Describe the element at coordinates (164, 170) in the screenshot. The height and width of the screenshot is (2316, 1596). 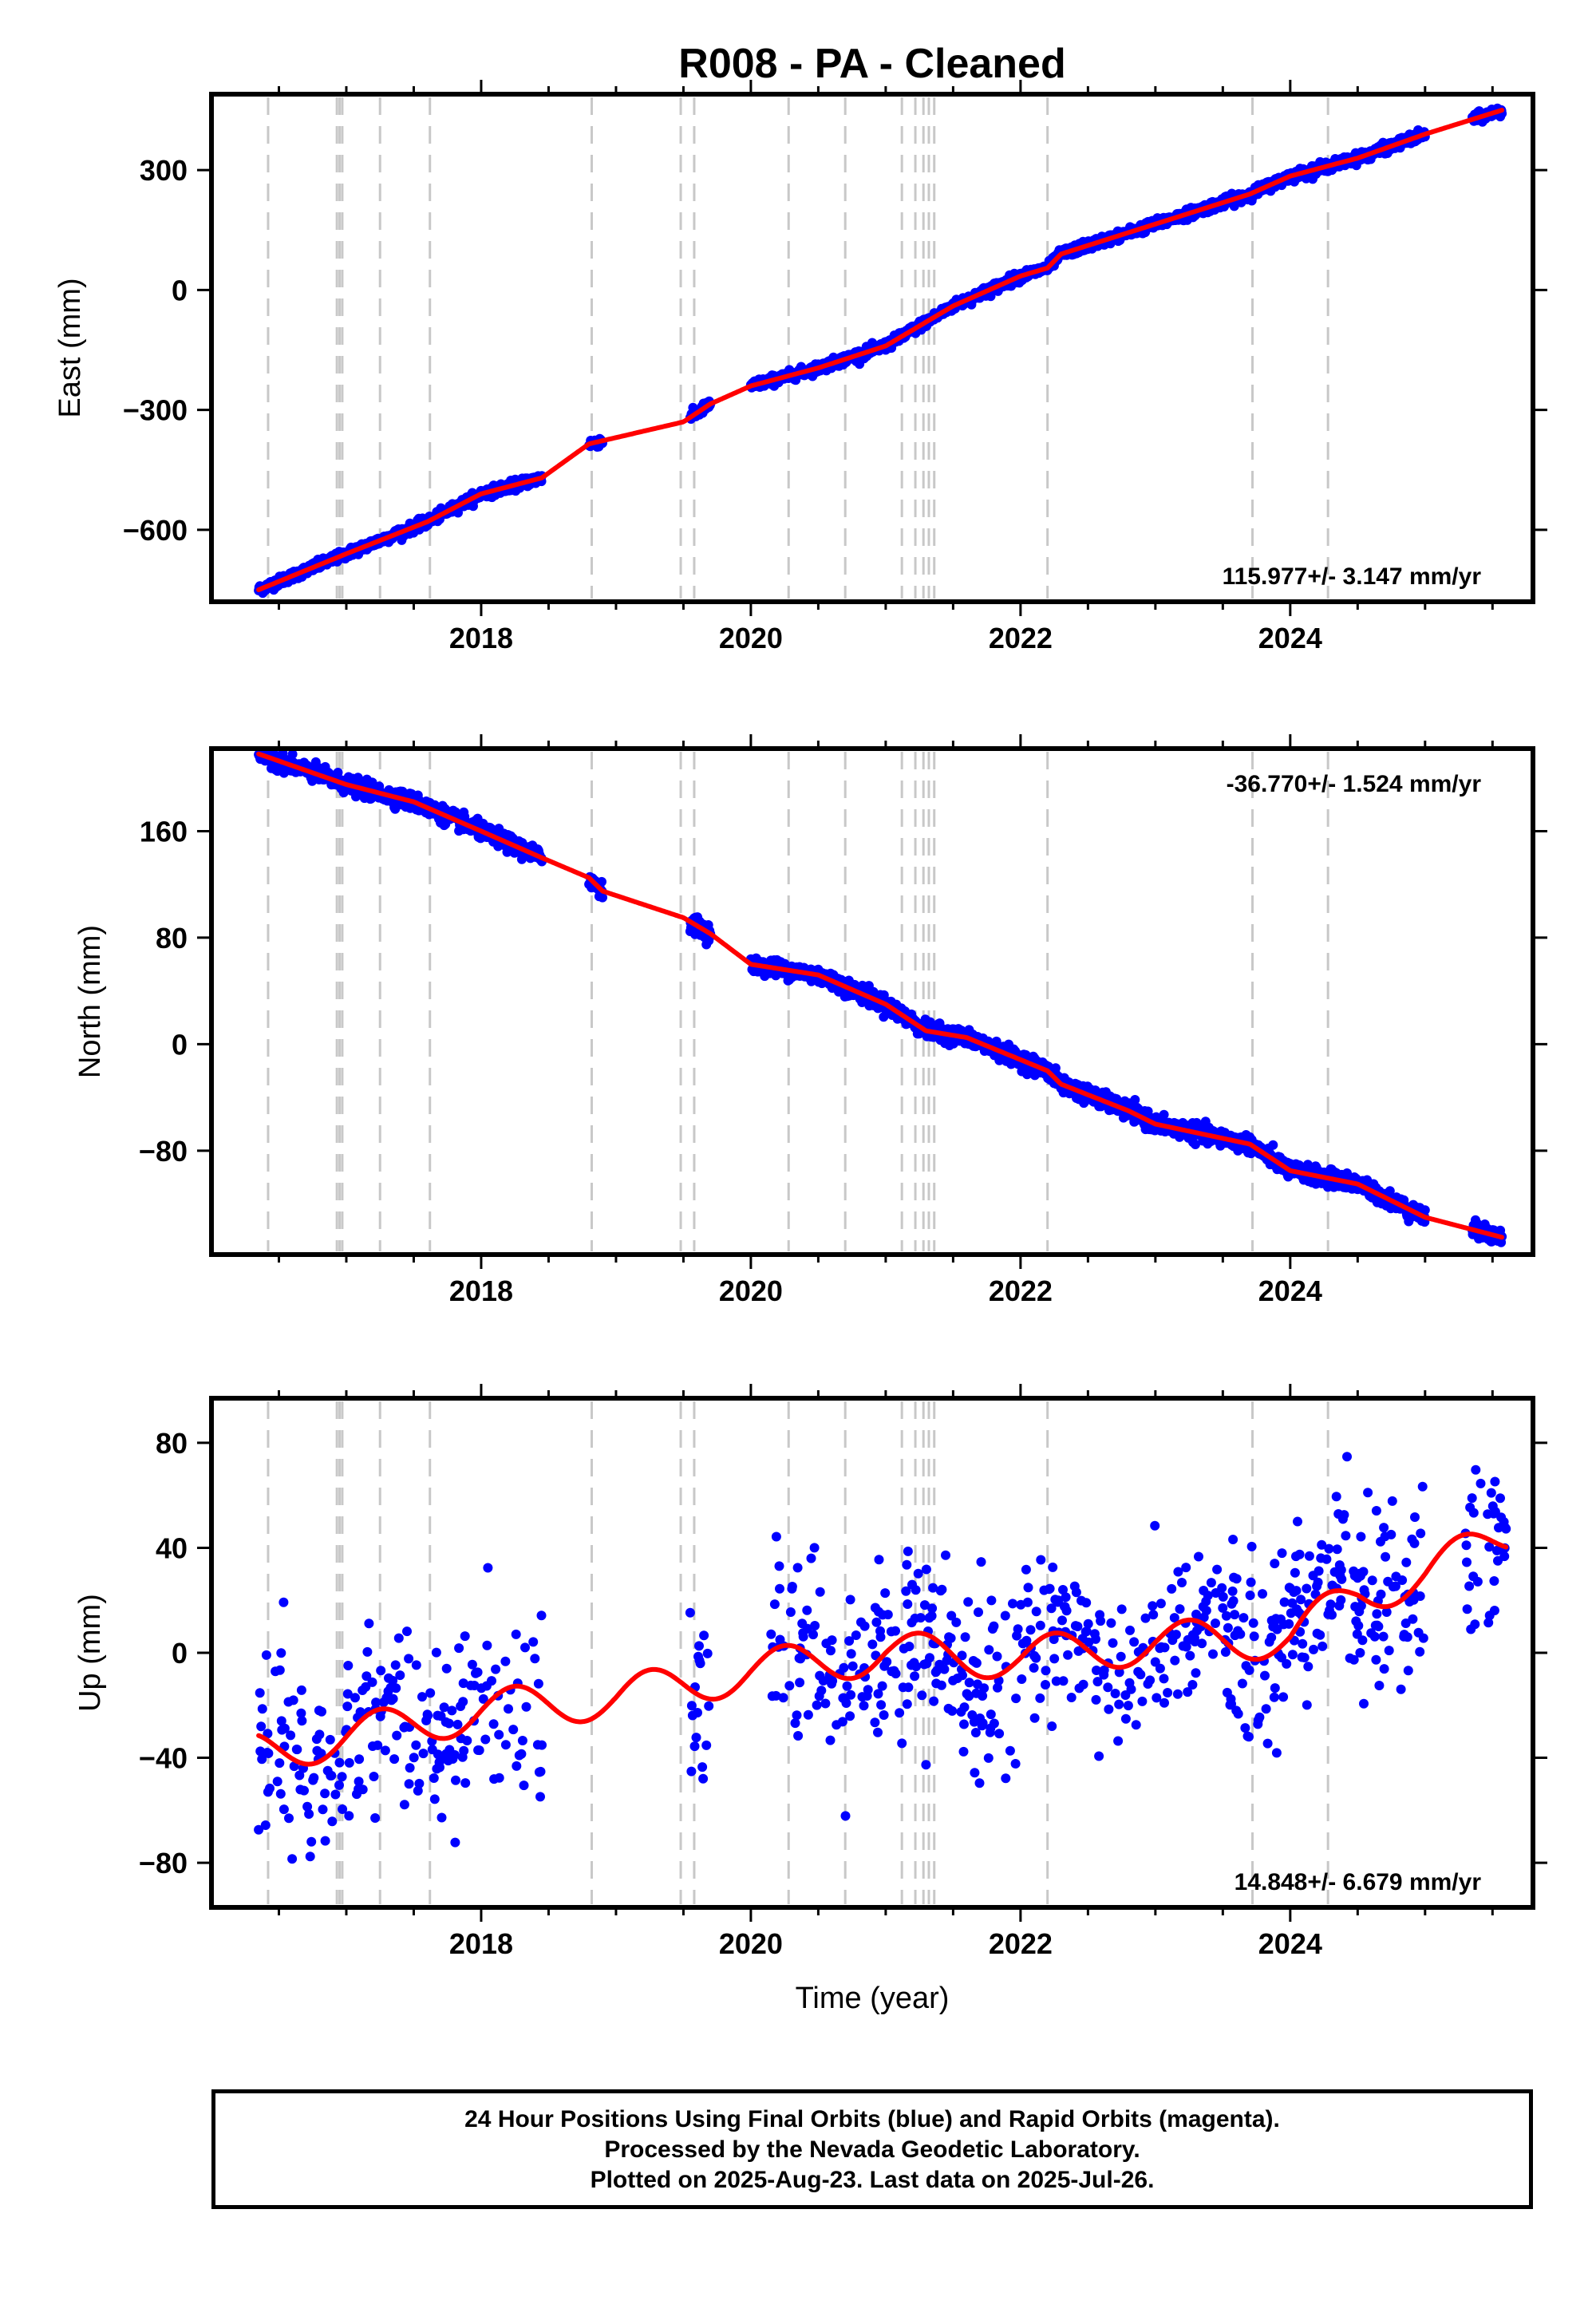
I see `y-tick-label: 300` at that location.